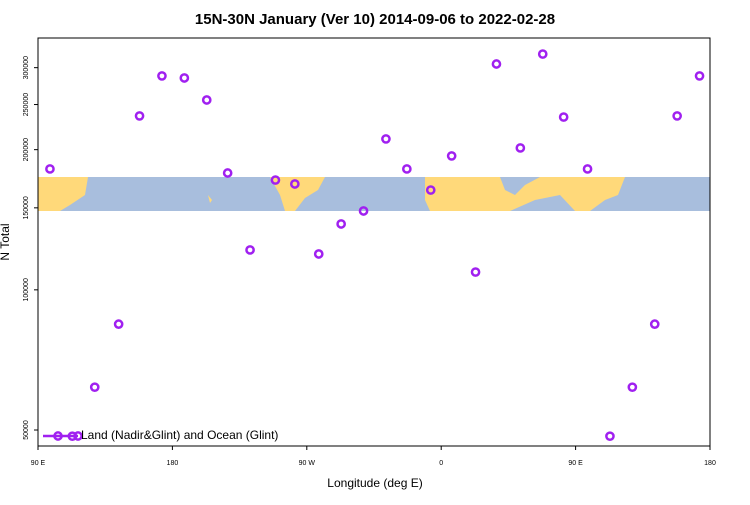 The height and width of the screenshot is (505, 750). What do you see at coordinates (179, 435) in the screenshot?
I see `legend-label: Land (Nadir&Glint) and Ocean (Glint)` at bounding box center [179, 435].